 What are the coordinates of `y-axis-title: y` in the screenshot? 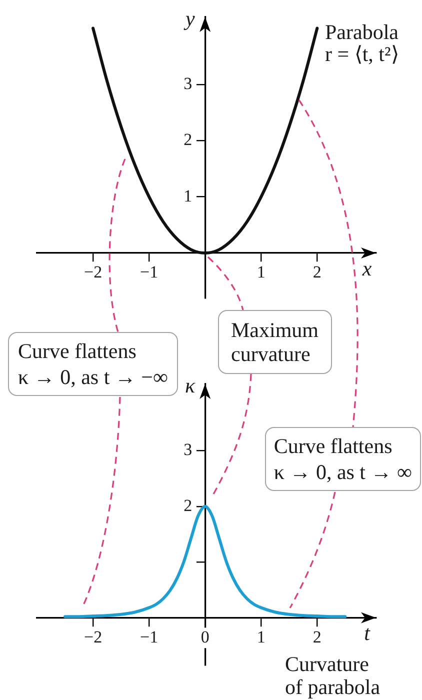 It's located at (189, 18).